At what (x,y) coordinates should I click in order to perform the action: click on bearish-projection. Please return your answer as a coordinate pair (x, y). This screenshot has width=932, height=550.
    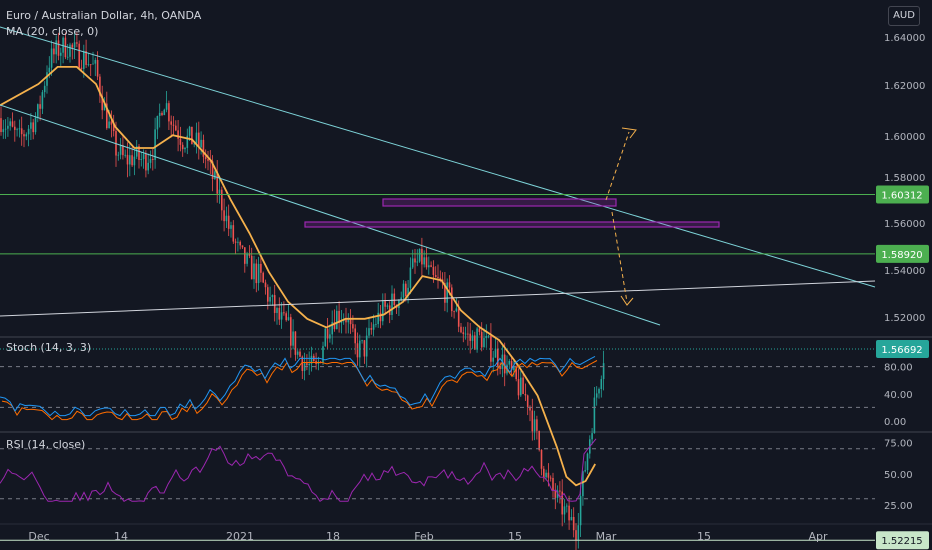
    Looking at the image, I should click on (619, 257).